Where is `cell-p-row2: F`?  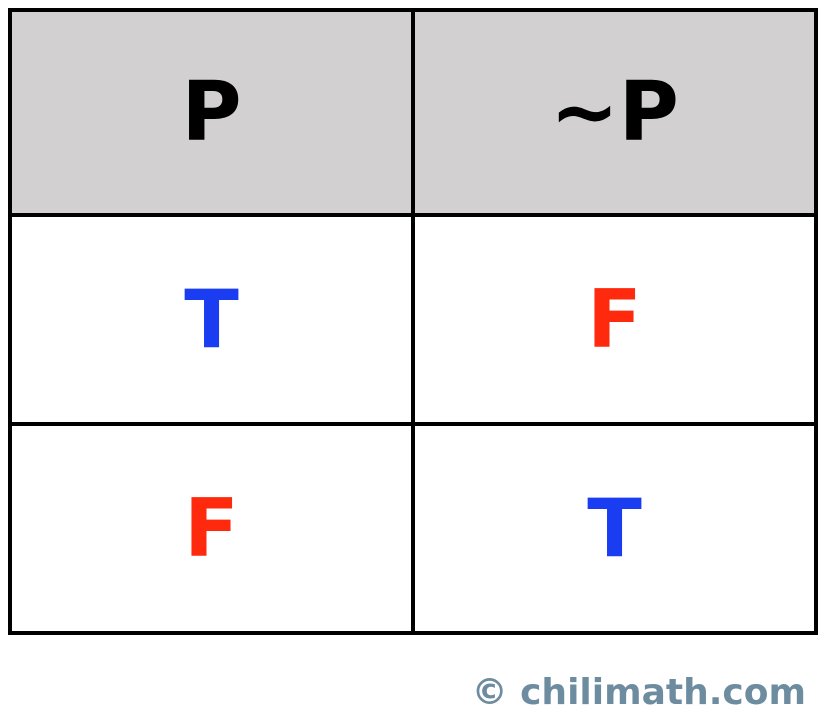 cell-p-row2: F is located at coordinates (211, 528).